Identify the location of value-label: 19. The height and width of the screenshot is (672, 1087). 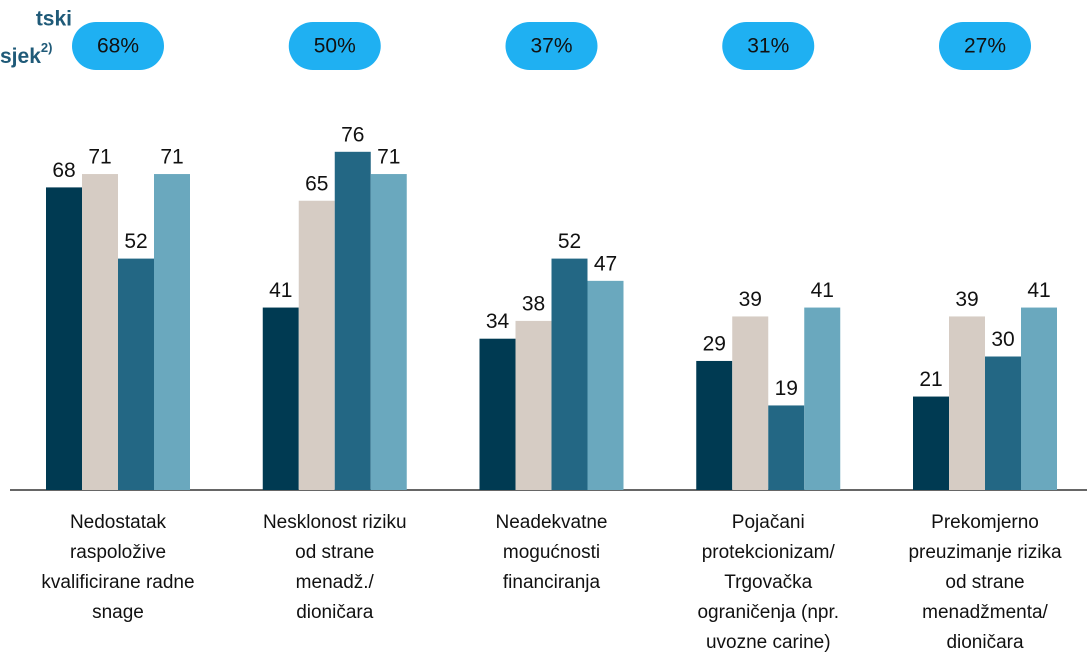
(786, 388).